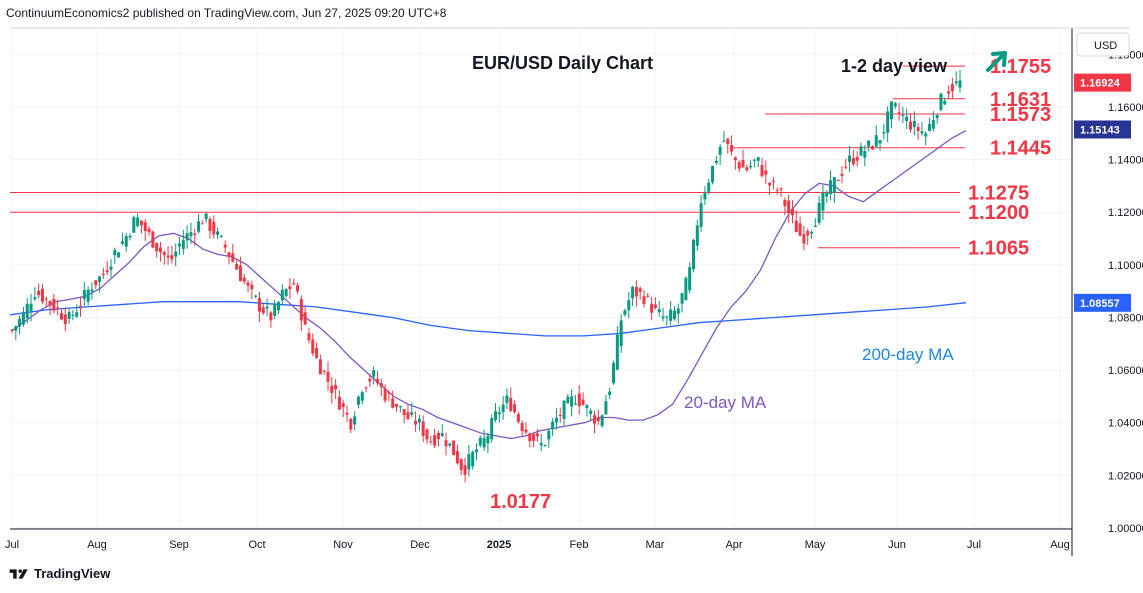 The height and width of the screenshot is (593, 1143). I want to click on ma200-label: 200-day MA, so click(908, 354).